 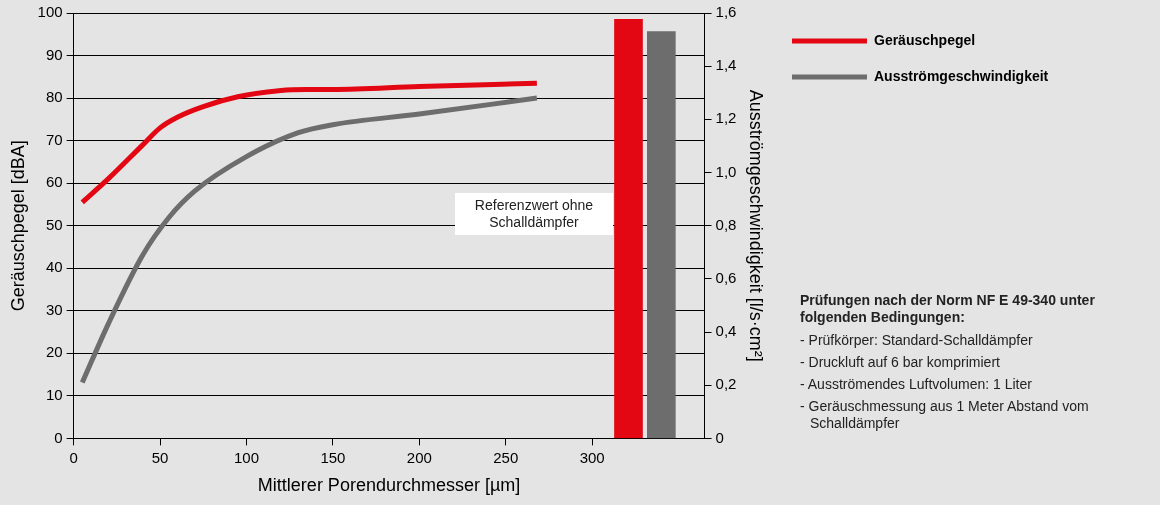 What do you see at coordinates (756, 225) in the screenshot?
I see `y2-axis-title: Ausströmgeschwindigkeit [l/s·cm²]` at bounding box center [756, 225].